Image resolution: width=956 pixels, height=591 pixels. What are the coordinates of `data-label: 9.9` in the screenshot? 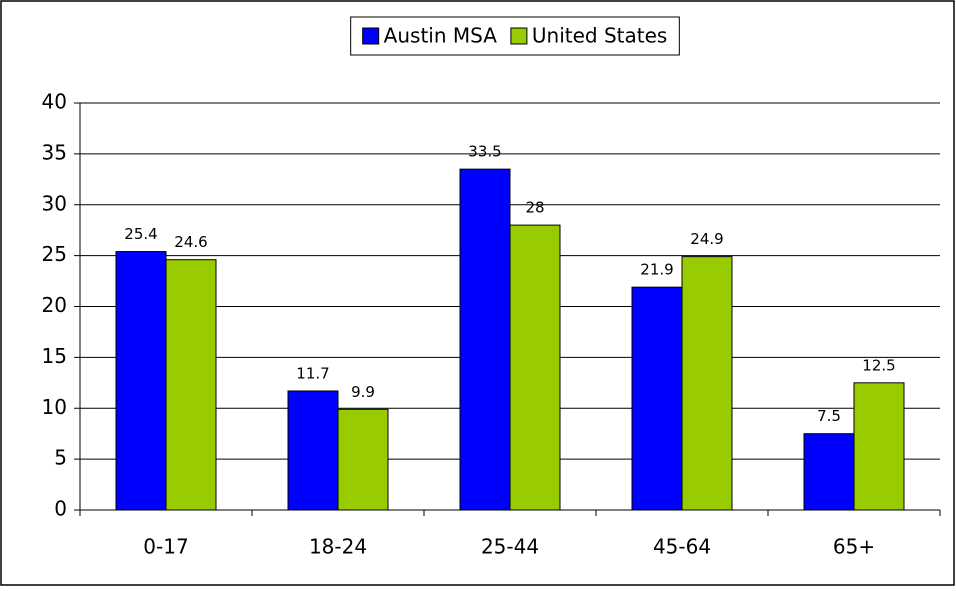 It's located at (363, 392).